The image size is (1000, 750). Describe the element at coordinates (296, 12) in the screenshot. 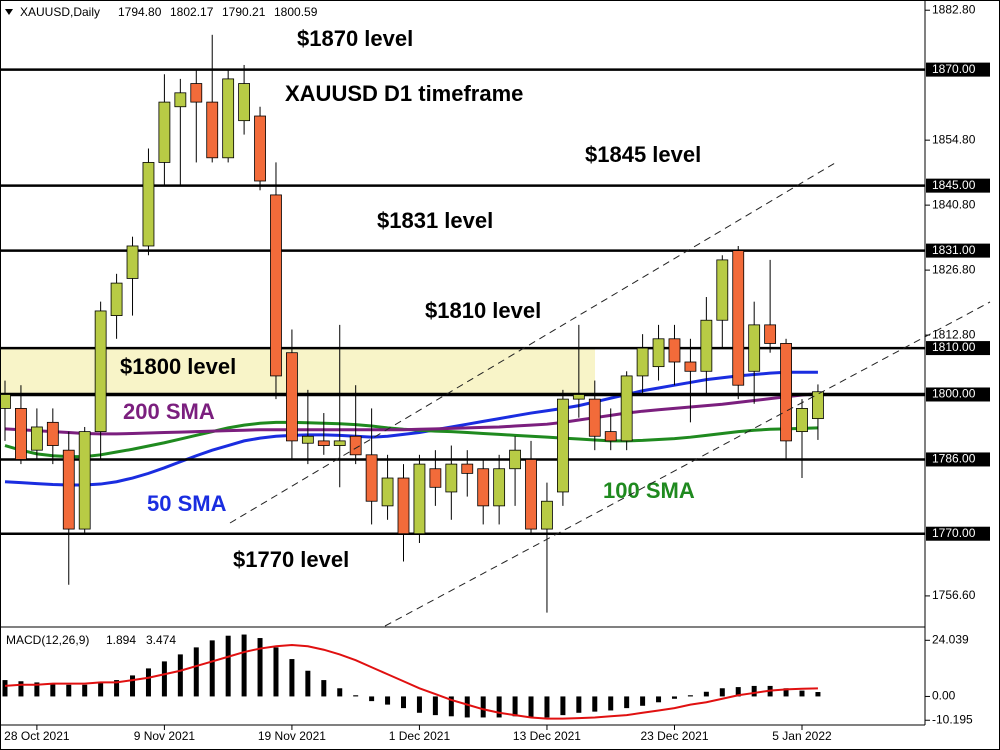

I see `header-value: 1800.59` at that location.